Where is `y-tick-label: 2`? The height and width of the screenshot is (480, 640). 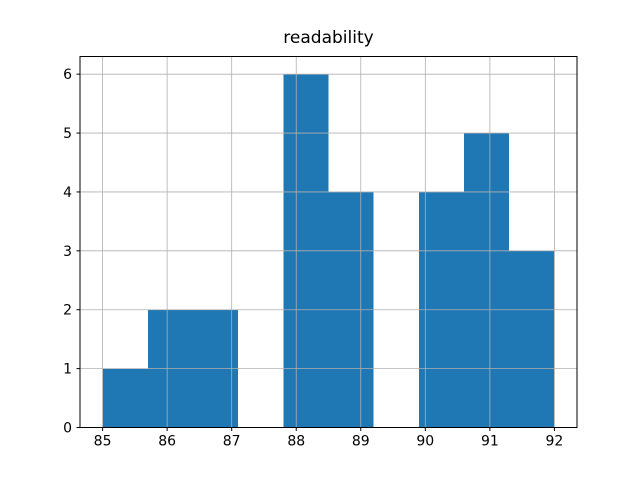
y-tick-label: 2 is located at coordinates (67, 311).